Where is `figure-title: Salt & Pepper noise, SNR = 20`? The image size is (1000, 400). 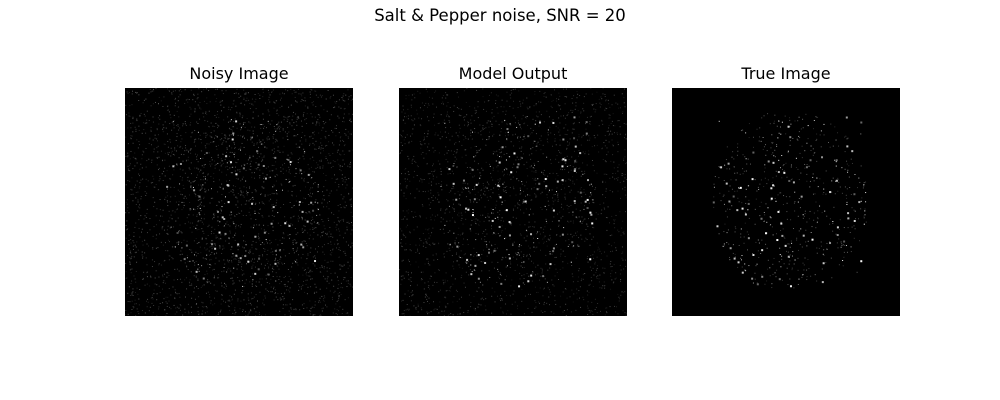
figure-title: Salt & Pepper noise, SNR = 20 is located at coordinates (500, 15).